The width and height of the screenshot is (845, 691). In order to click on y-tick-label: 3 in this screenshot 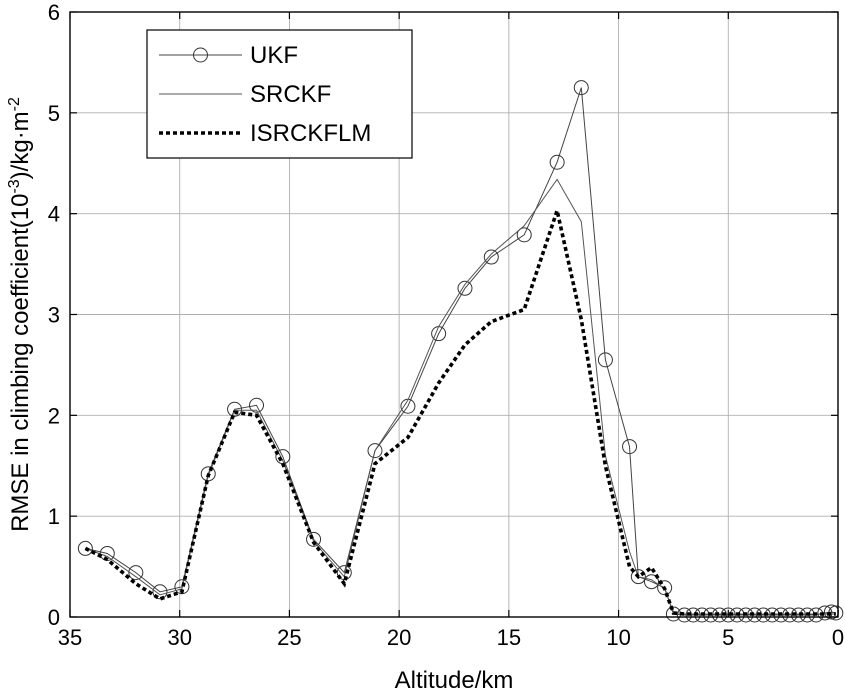, I will do `click(54, 315)`.